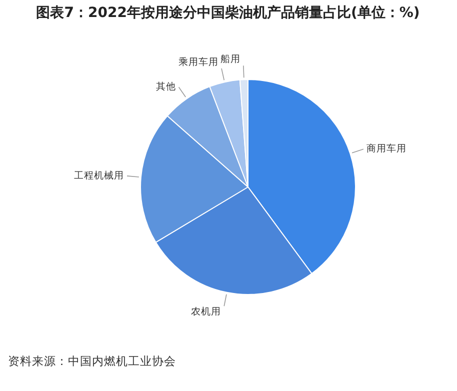  What do you see at coordinates (166, 86) in the screenshot?
I see `slice-label: 其他` at bounding box center [166, 86].